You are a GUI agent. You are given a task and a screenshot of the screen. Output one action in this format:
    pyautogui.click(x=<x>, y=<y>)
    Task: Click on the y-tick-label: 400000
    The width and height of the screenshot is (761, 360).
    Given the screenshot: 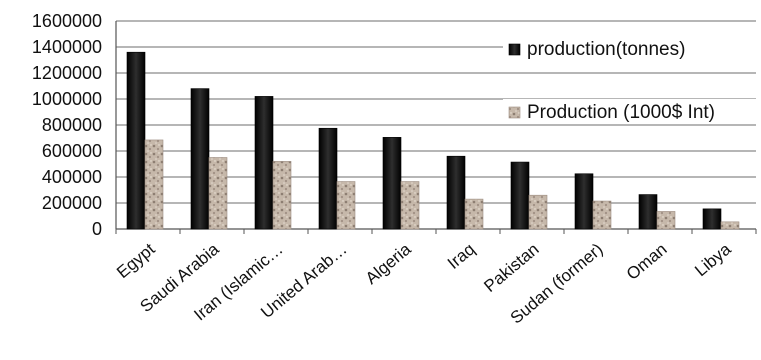 What is the action you would take?
    pyautogui.click(x=72, y=177)
    